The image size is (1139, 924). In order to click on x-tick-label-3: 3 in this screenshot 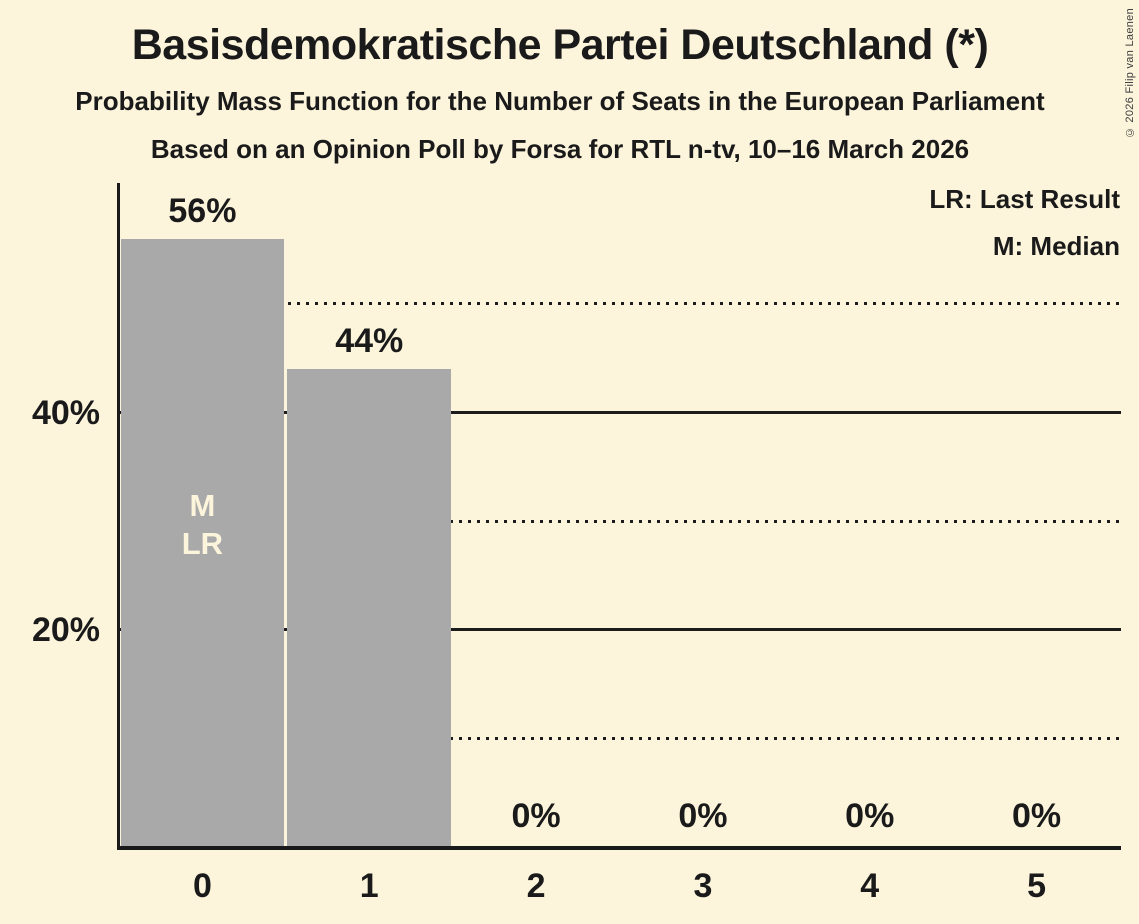, I will do `click(703, 886)`.